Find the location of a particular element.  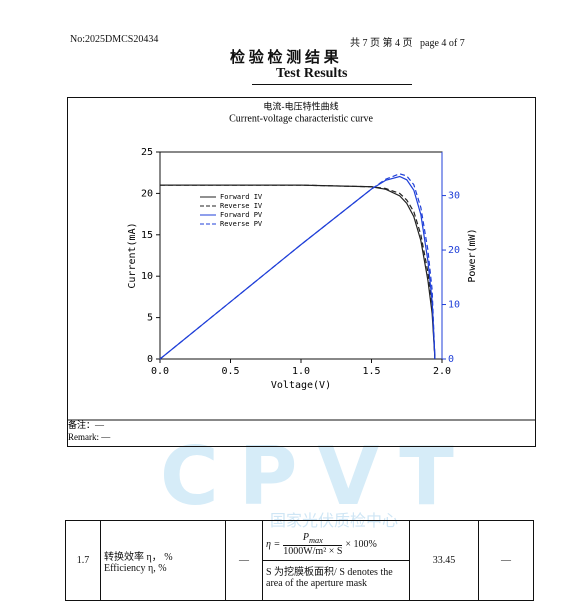

legend-label: Reverse PV is located at coordinates (241, 224).